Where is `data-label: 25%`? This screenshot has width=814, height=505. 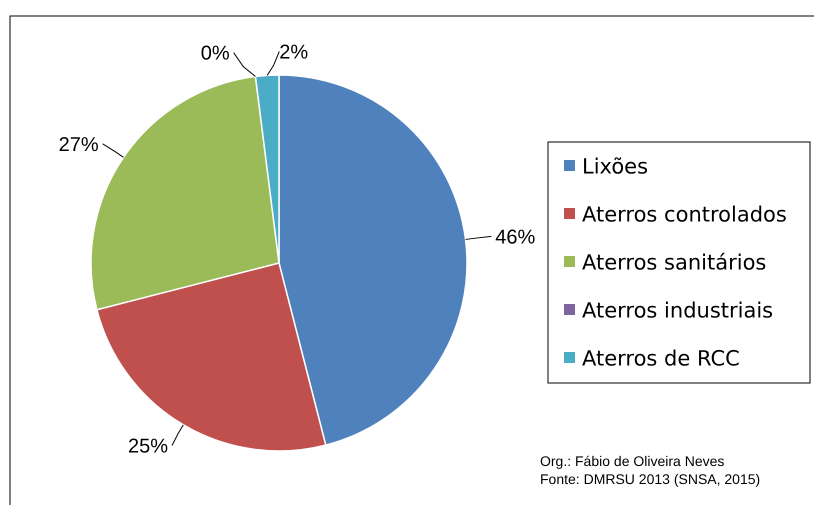 data-label: 25% is located at coordinates (148, 446).